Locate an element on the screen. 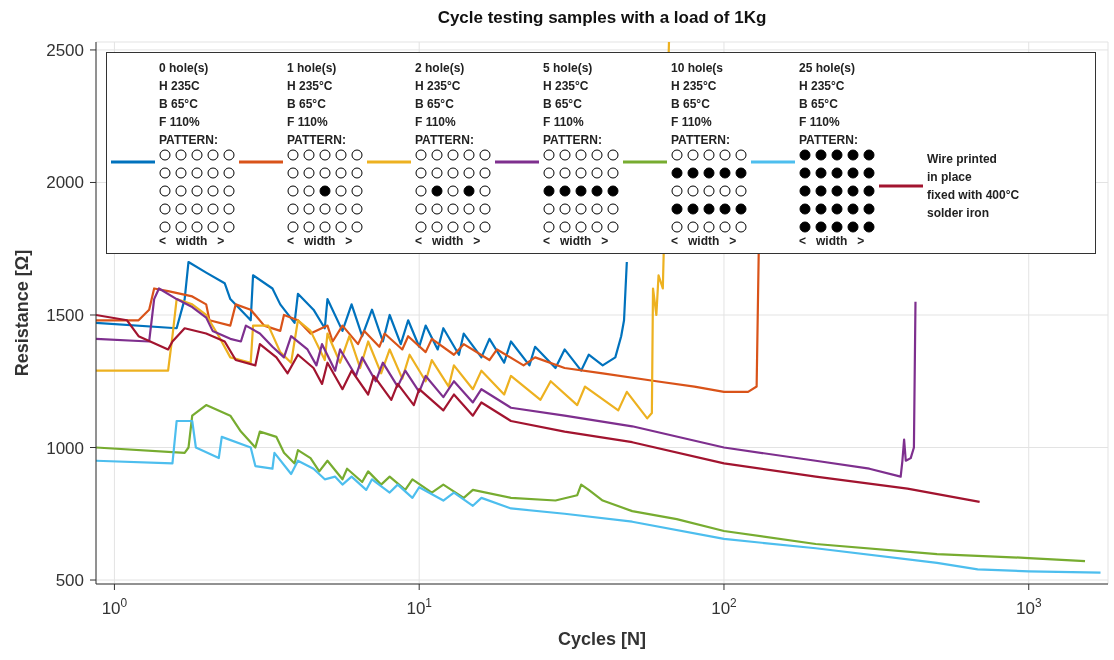 This screenshot has width=1114, height=660. x-tick-label: 10$^{1}$ is located at coordinates (419, 607).